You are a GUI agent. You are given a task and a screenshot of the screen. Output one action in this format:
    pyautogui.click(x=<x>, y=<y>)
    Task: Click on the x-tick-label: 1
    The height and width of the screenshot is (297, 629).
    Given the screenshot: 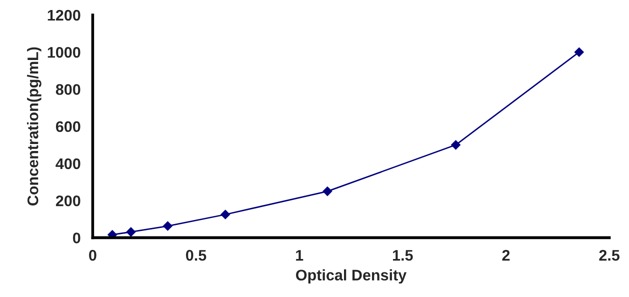 What is the action you would take?
    pyautogui.click(x=300, y=255)
    